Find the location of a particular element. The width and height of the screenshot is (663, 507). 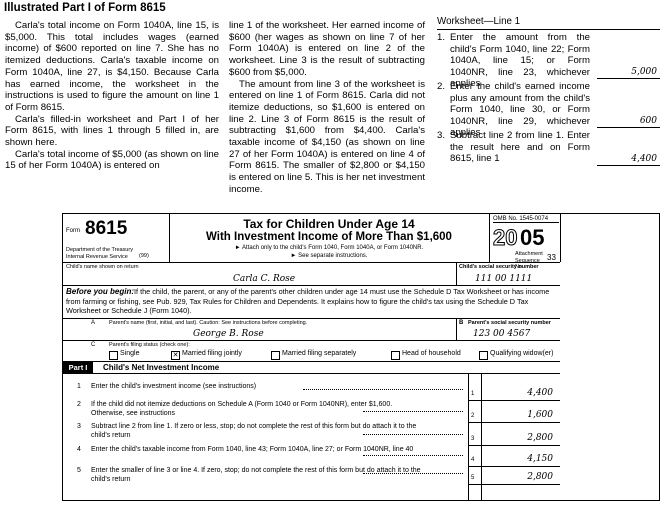

status-option: Married filing jointly is located at coordinates (212, 353).